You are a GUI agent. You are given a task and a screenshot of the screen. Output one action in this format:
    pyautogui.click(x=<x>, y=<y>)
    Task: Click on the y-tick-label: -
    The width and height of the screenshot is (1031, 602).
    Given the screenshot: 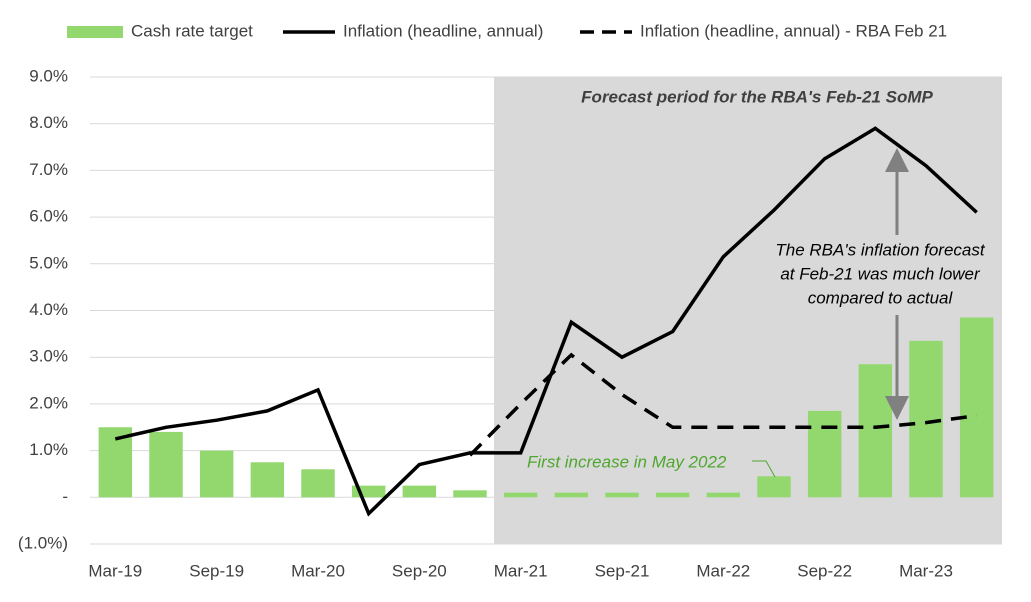 What is the action you would take?
    pyautogui.click(x=65, y=496)
    